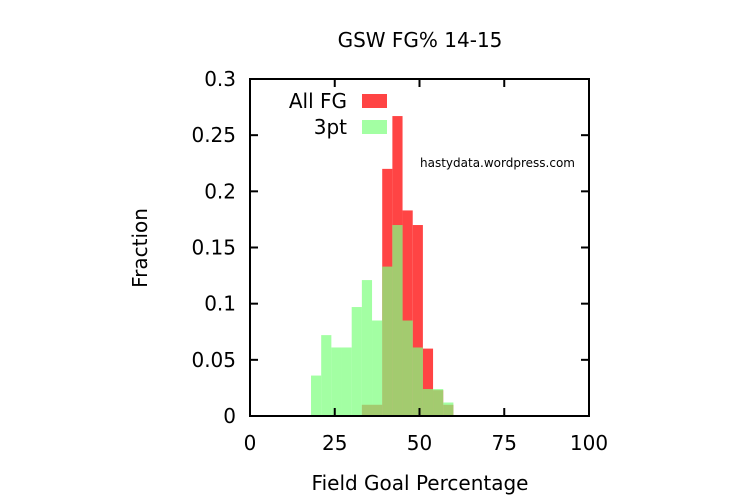 This screenshot has height=500, width=750. What do you see at coordinates (589, 443) in the screenshot?
I see `x-tick-label: 100` at bounding box center [589, 443].